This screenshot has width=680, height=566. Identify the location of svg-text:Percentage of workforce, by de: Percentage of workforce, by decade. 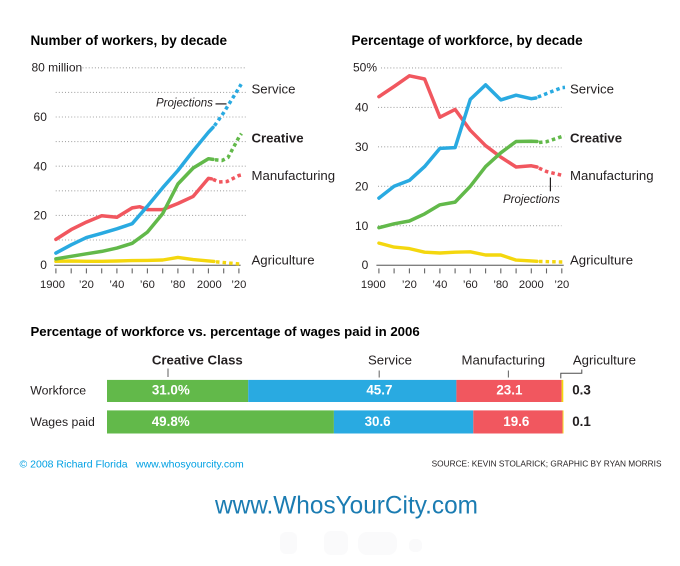
(468, 40).